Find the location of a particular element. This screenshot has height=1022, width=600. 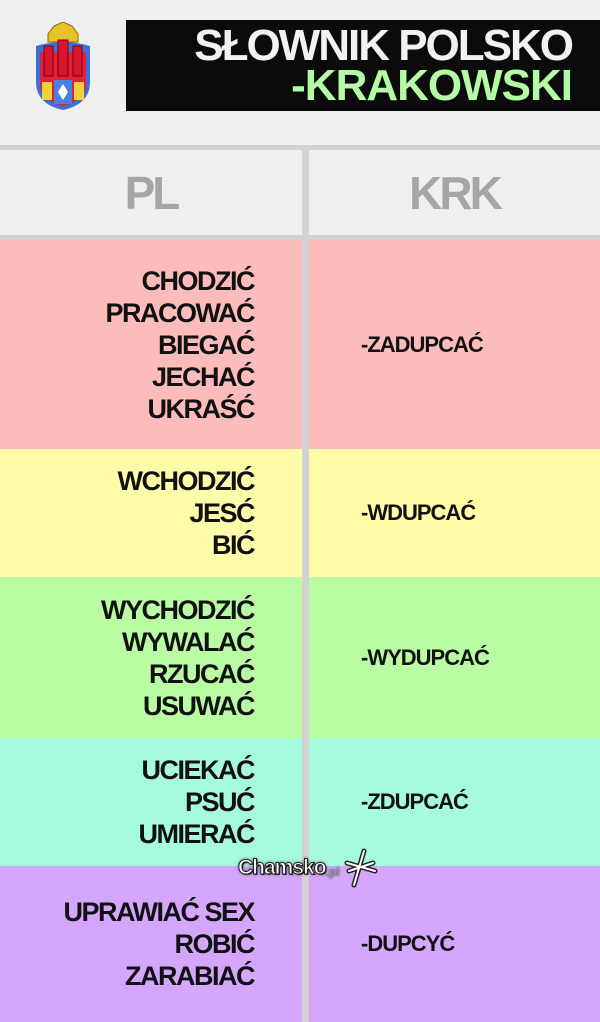

pl-word: BIEGAĆ is located at coordinates (206, 344).